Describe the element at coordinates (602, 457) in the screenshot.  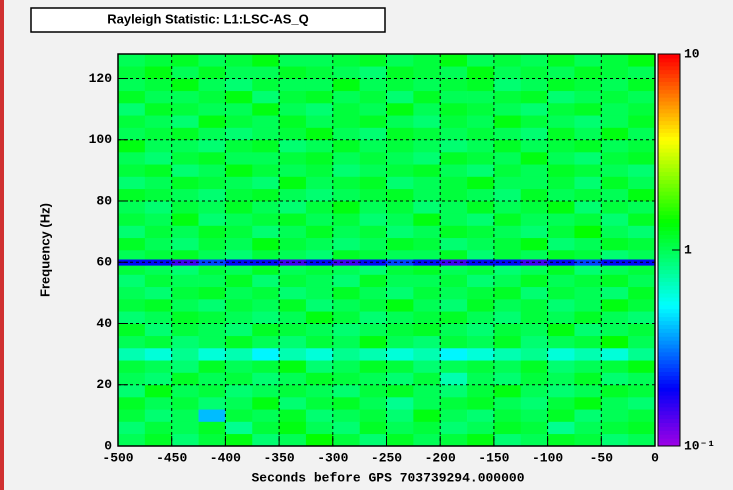
I see `x-tick-label: -50` at that location.